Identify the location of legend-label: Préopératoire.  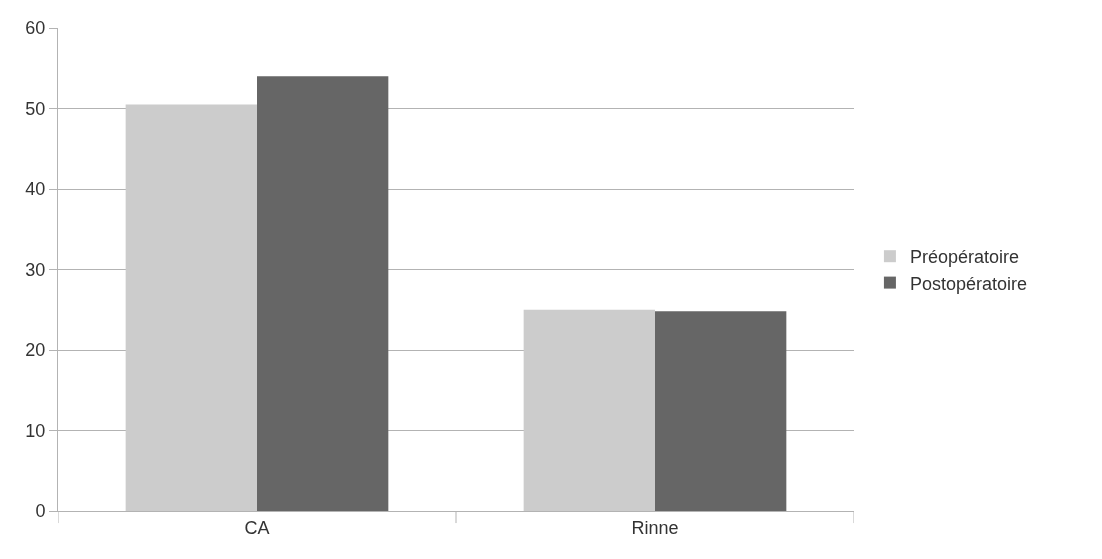
(964, 257).